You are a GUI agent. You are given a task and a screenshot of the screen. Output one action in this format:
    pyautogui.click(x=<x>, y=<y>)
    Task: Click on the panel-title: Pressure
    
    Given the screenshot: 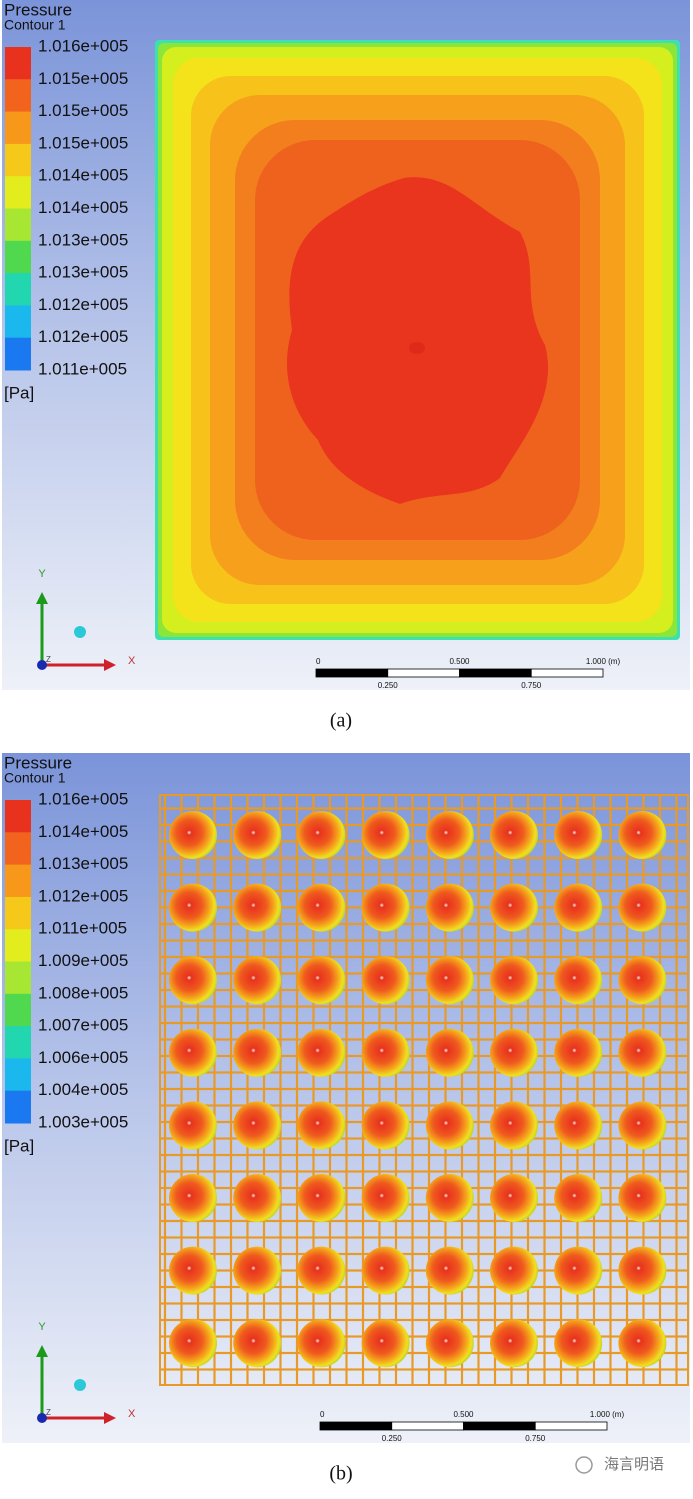 What is the action you would take?
    pyautogui.click(x=38, y=762)
    